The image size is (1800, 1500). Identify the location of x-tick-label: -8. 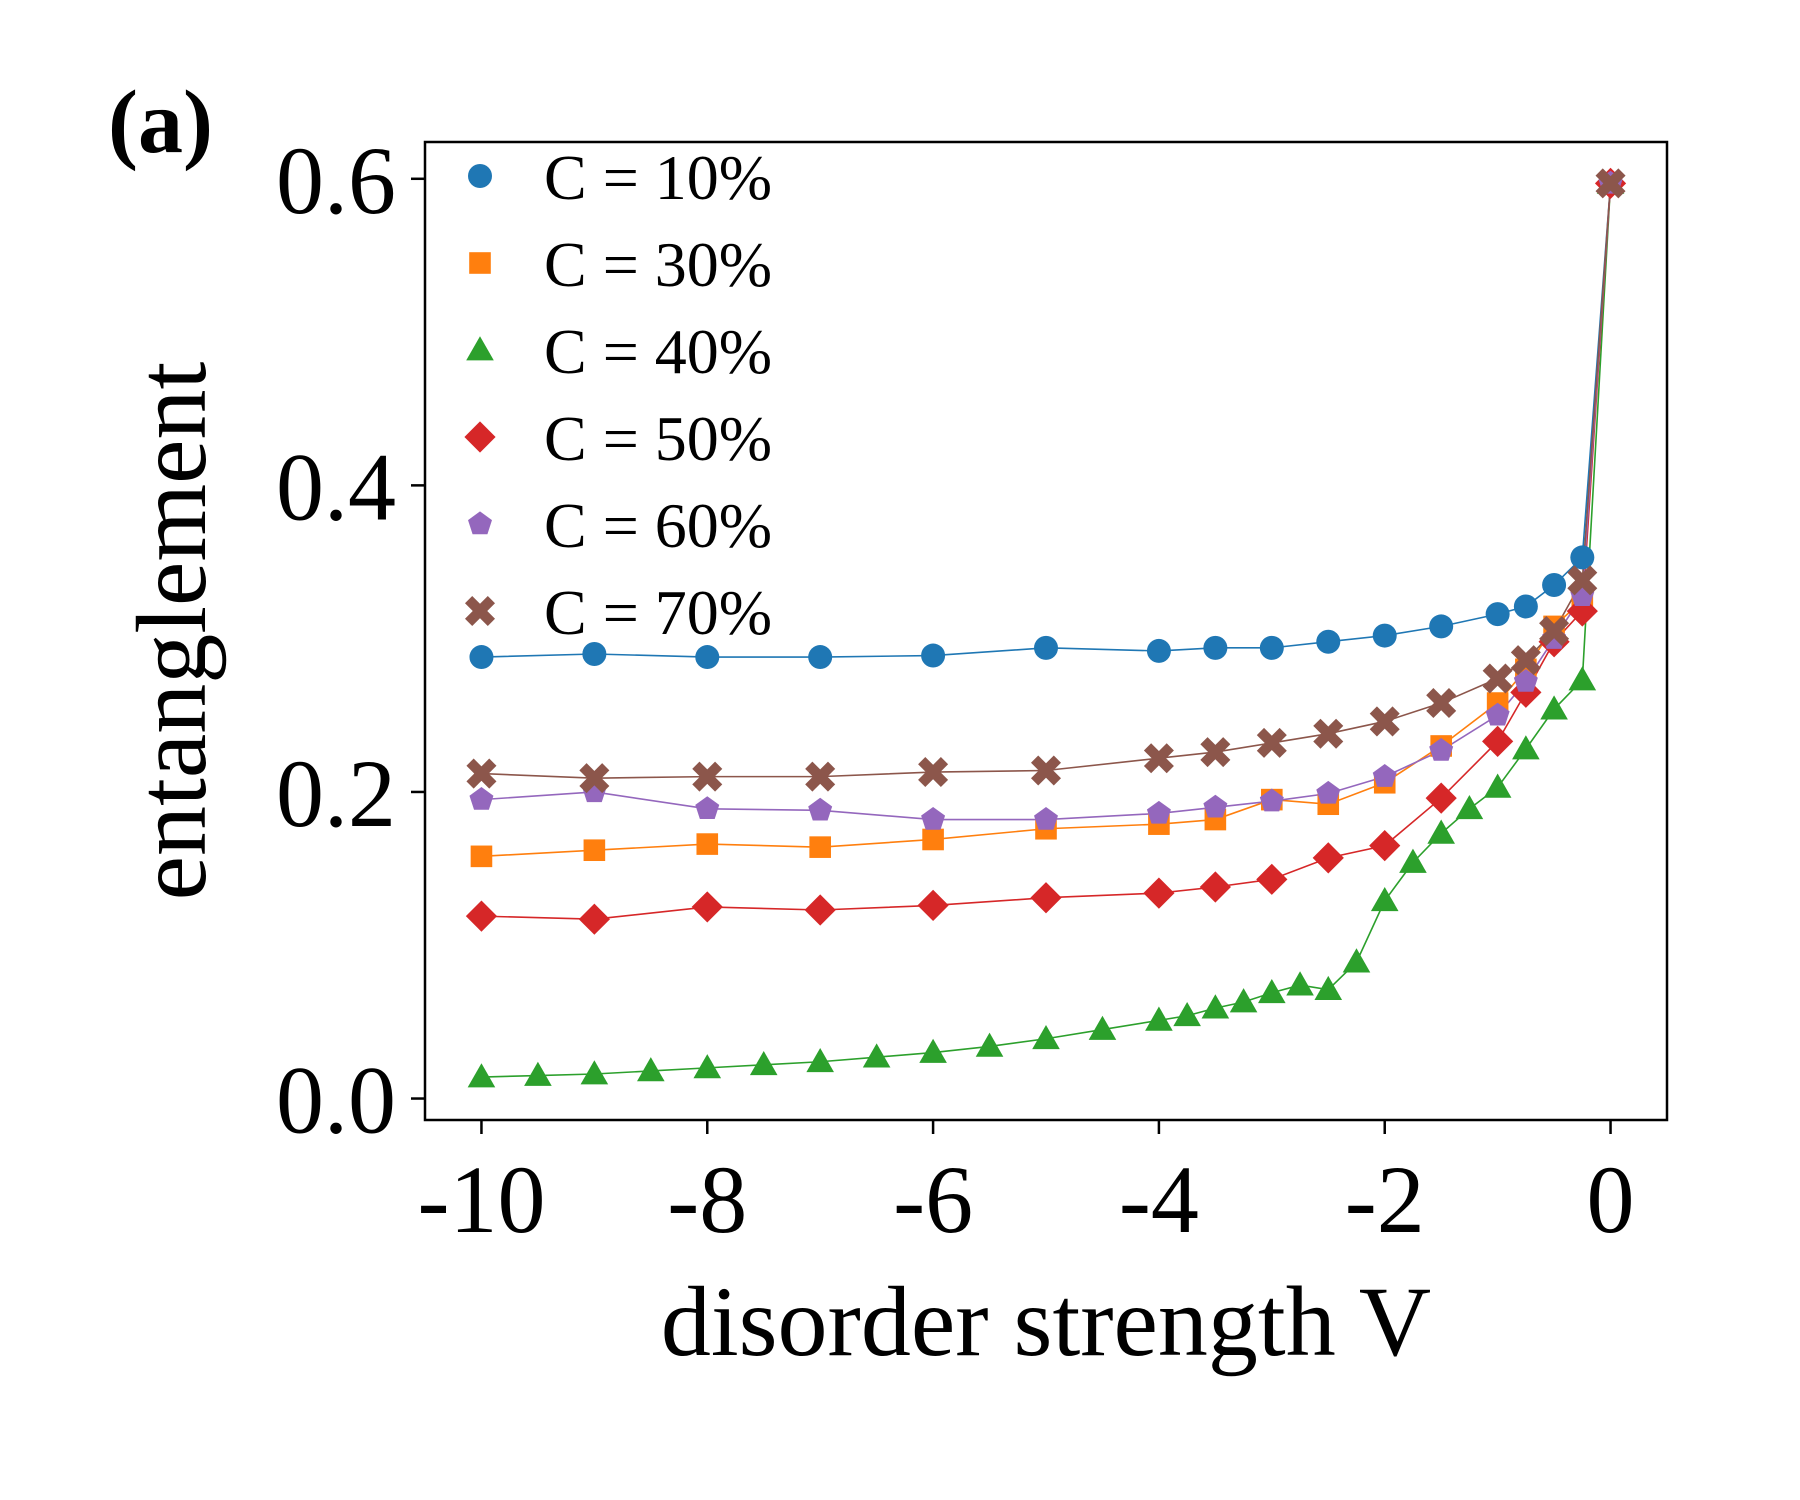
(707, 1199).